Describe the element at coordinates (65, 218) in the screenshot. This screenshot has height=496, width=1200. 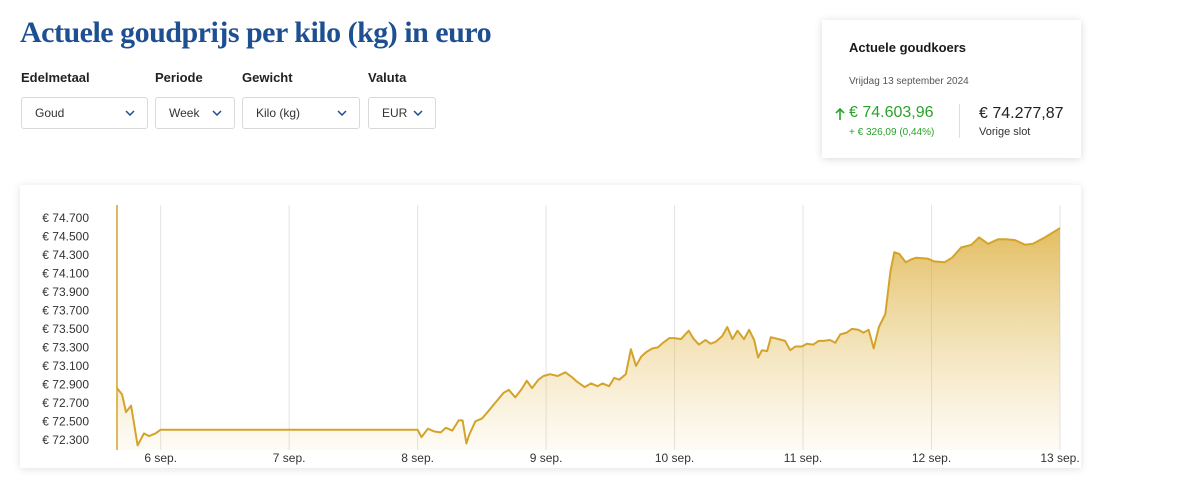
I see `y-tick-label: € 74.700` at that location.